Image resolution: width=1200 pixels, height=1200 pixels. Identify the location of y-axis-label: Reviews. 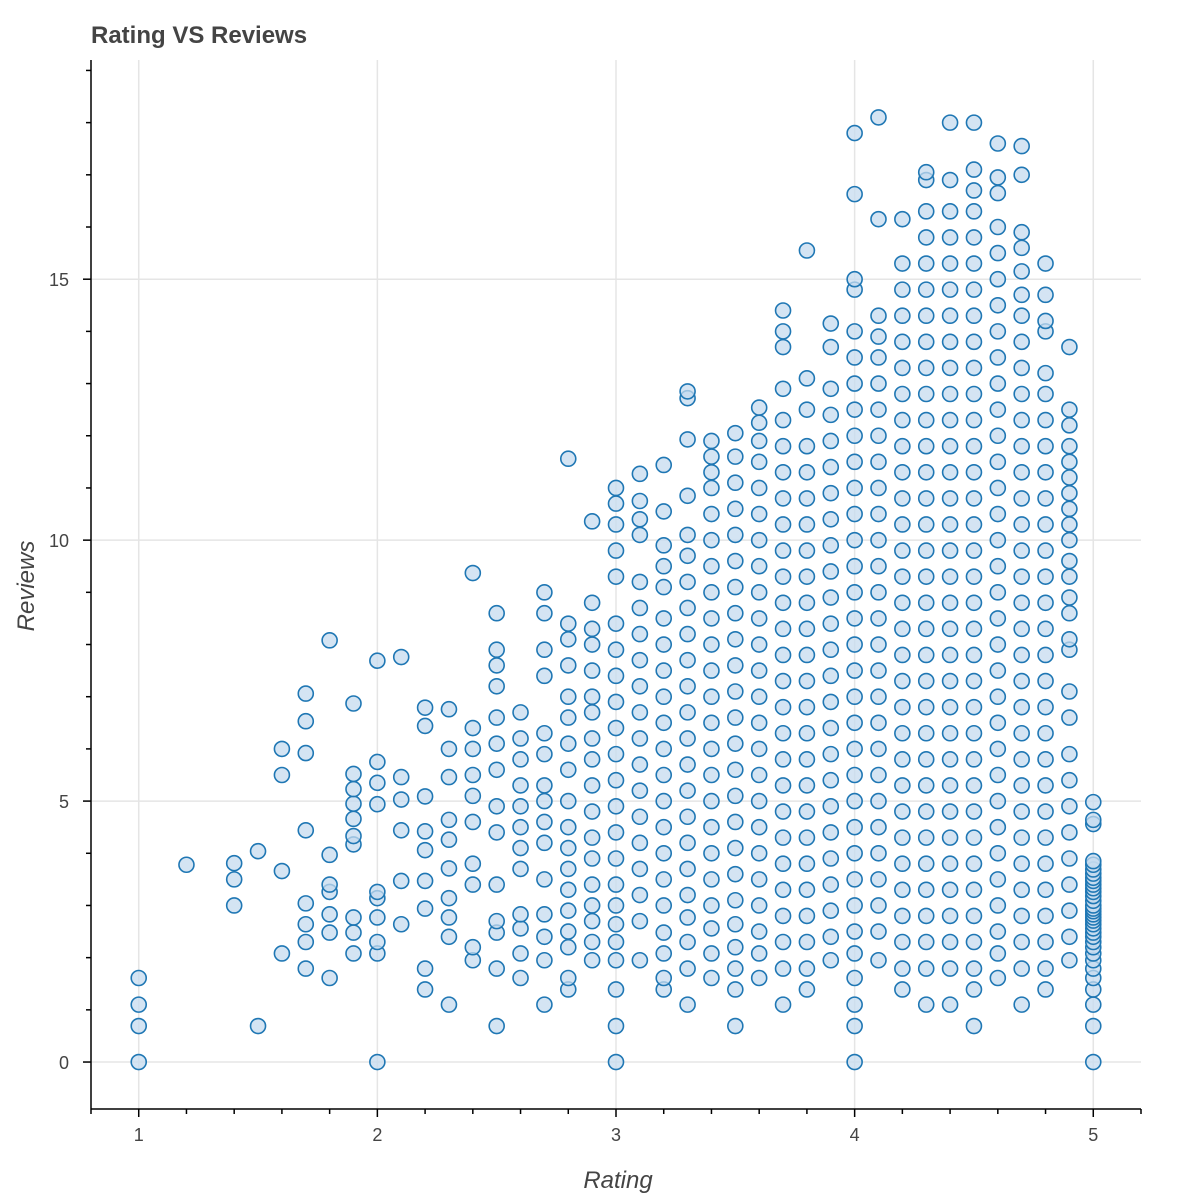
(26, 586).